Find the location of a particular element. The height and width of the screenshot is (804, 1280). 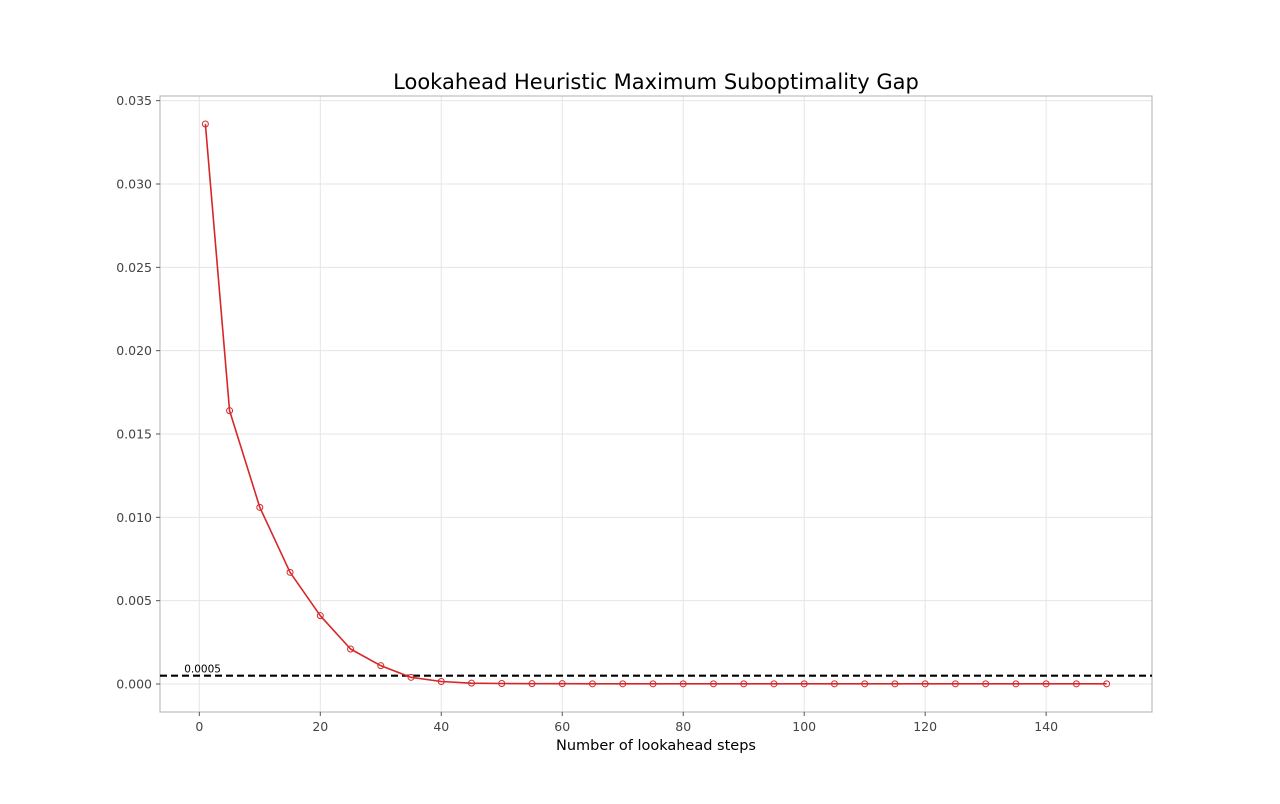

x-axis-ticks: 0 20 40 60 80 100 120 140 is located at coordinates (626, 723).